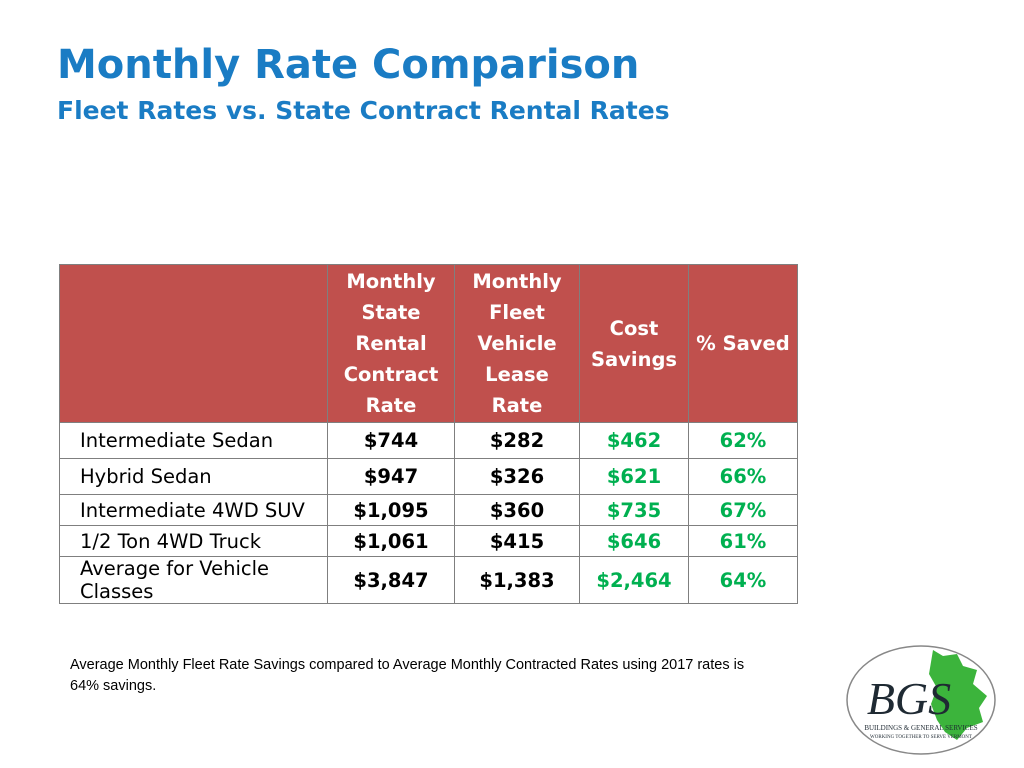 The image size is (1024, 768). What do you see at coordinates (634, 440) in the screenshot?
I see `cost-savings-cell: $462` at bounding box center [634, 440].